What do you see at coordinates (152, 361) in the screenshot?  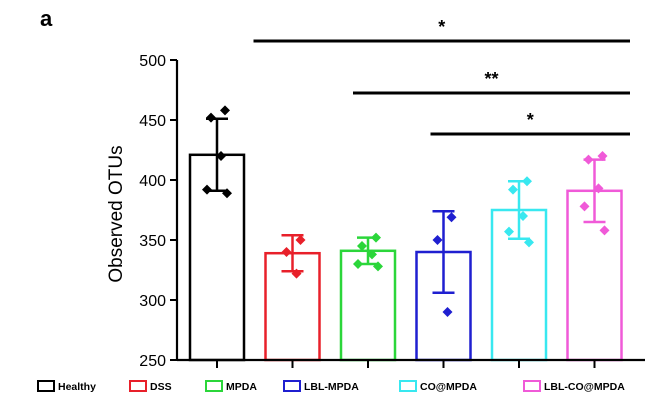 I see `y-tick-label: 250` at bounding box center [152, 361].